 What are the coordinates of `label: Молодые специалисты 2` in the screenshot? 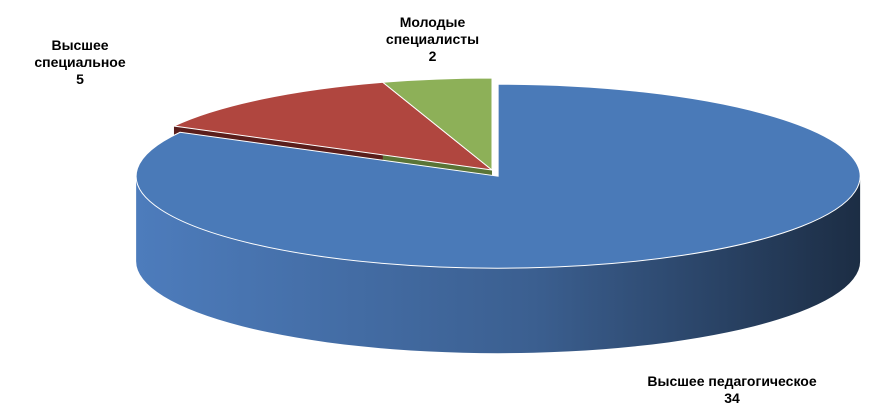 It's located at (432, 39).